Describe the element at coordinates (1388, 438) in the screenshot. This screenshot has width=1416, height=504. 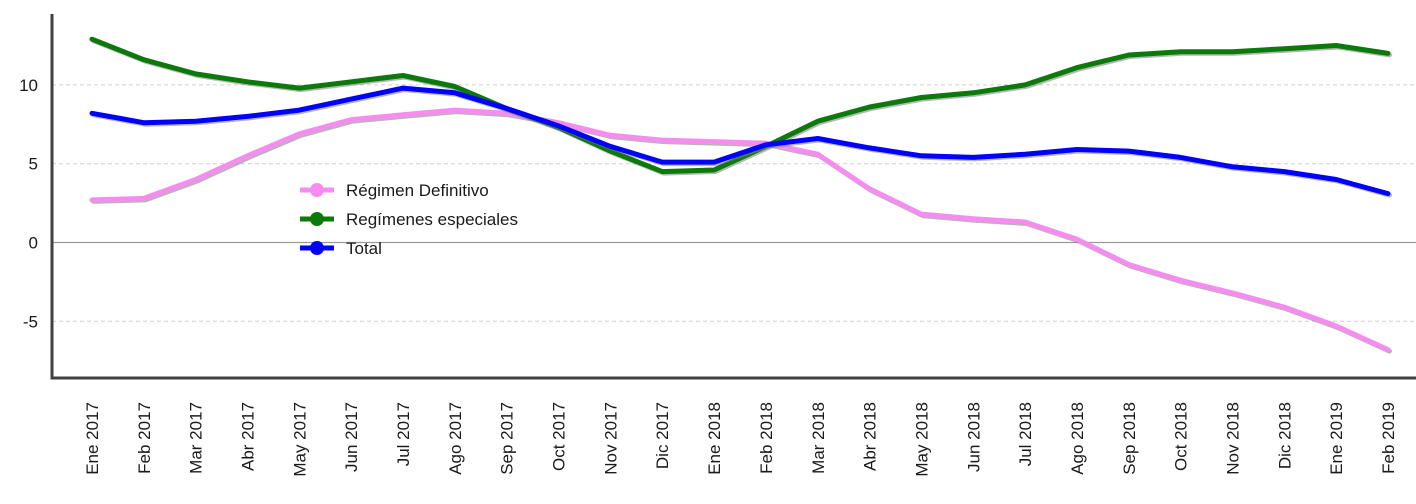
I see `x-tick-label: Feb 2019` at that location.